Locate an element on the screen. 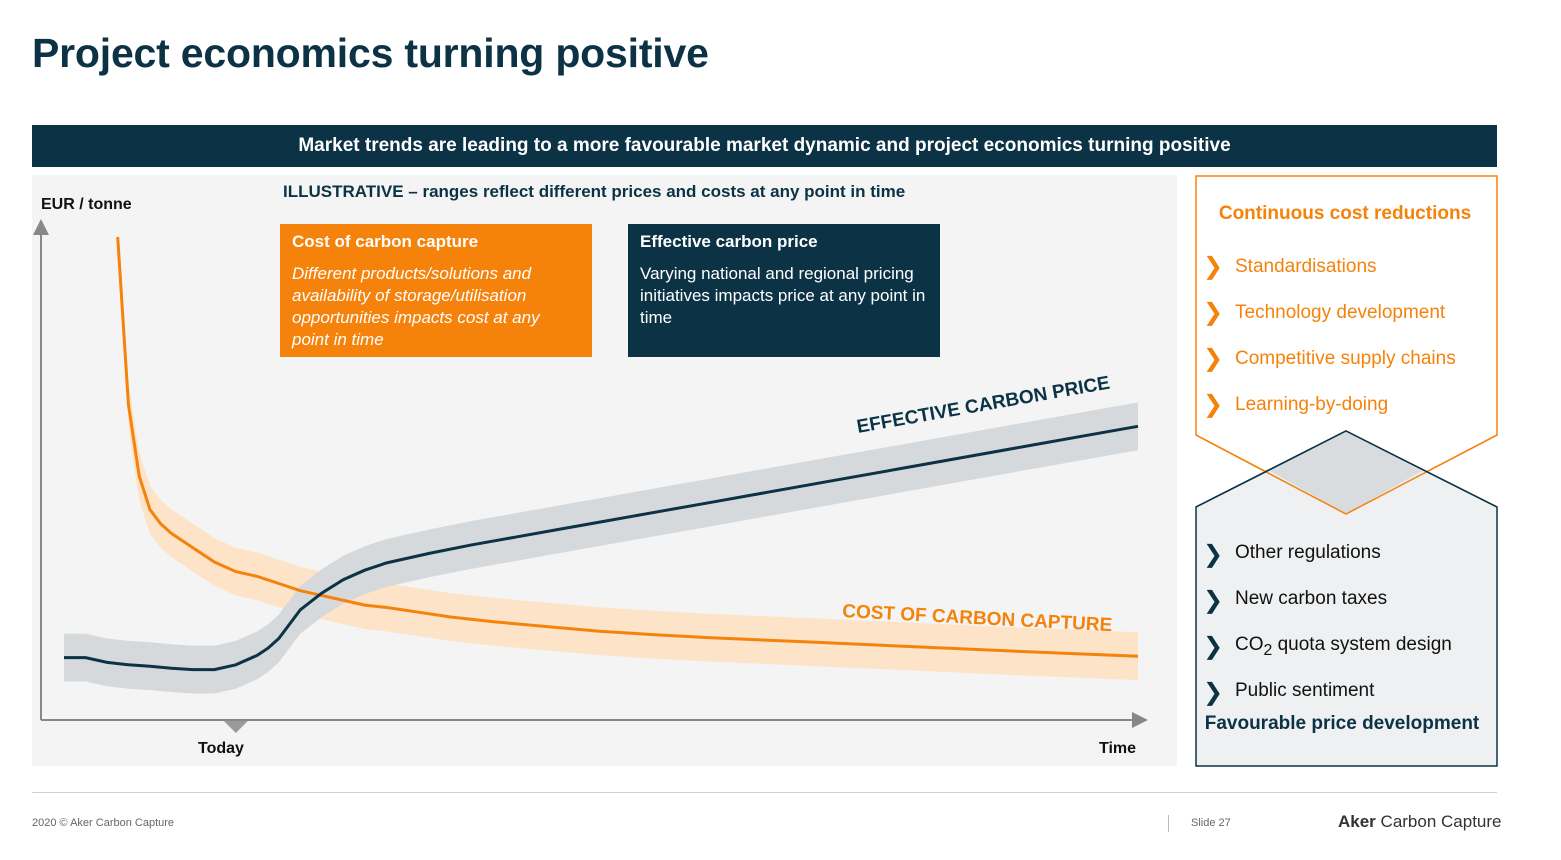 The width and height of the screenshot is (1561, 860). list-item-label: CO2 quota system design is located at coordinates (1343, 646).